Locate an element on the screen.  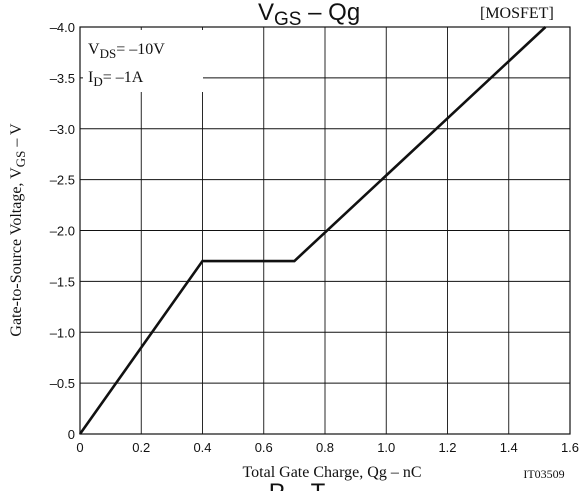
y-tick-label: –4.0 is located at coordinates (62, 27).